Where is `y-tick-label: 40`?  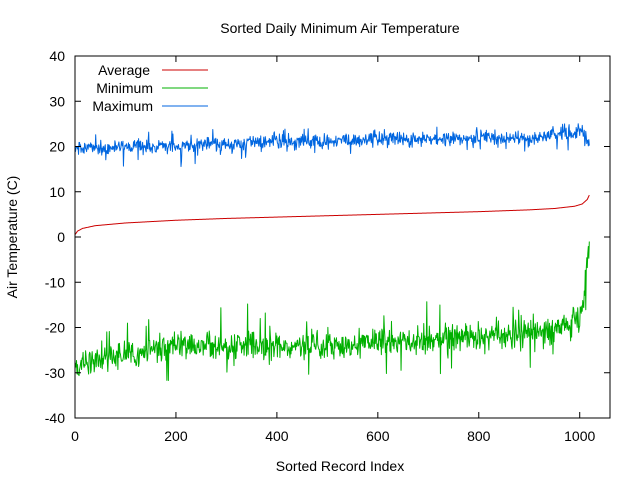 y-tick-label: 40 is located at coordinates (57, 56).